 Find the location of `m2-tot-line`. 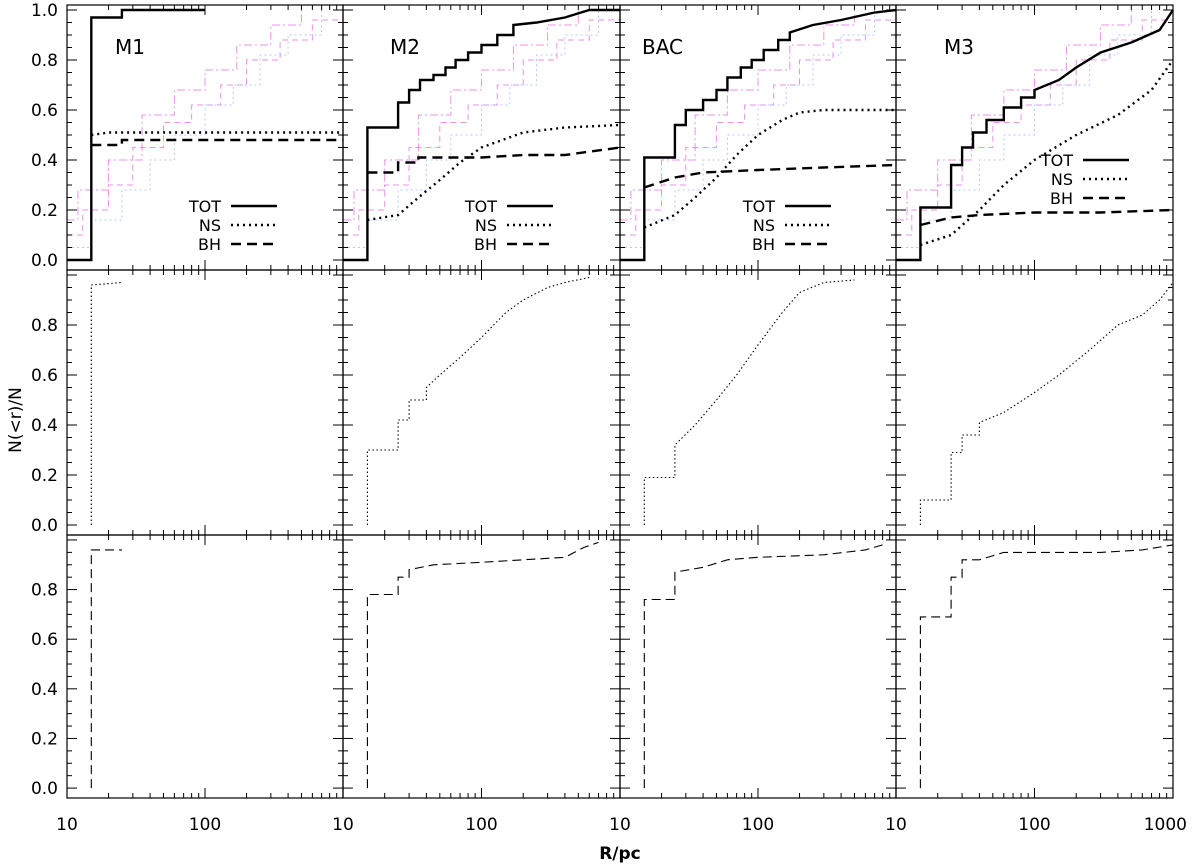

m2-tot-line is located at coordinates (481, 135).